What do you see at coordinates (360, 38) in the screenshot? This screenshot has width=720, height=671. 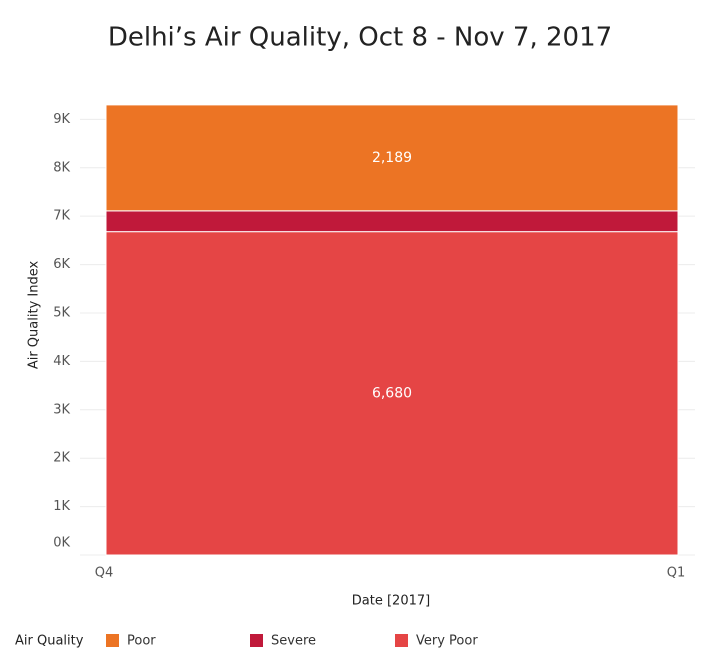 I see `chart-title: Delhi’s Air Quality, Oct 8 - Nov 7, 2017` at bounding box center [360, 38].